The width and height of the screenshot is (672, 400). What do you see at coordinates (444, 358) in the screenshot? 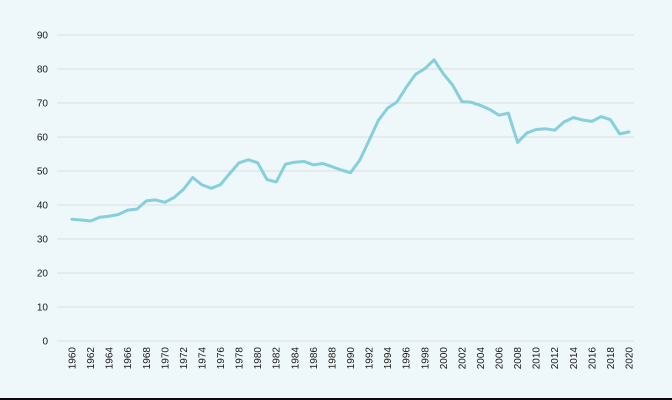
I see `x-tick-label-2000: 2000` at bounding box center [444, 358].